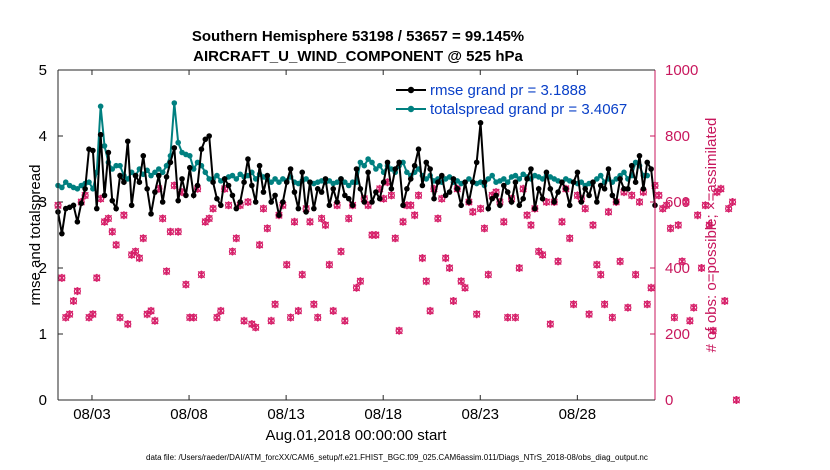 This screenshot has height=470, width=830. I want to click on y-right-tick-label: 400, so click(677, 268).